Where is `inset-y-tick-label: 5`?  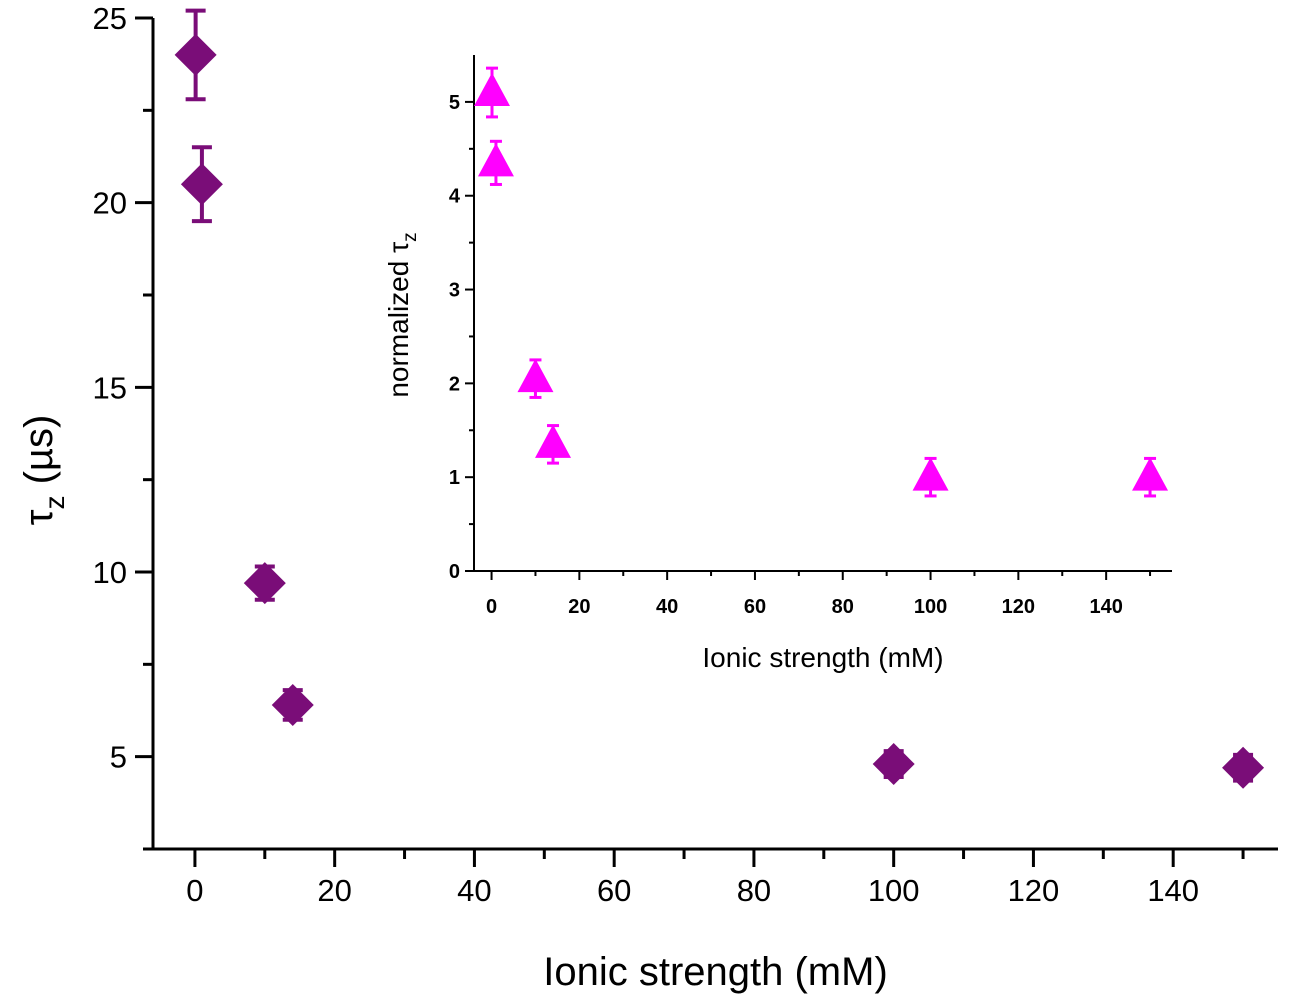
inset-y-tick-label: 5 is located at coordinates (454, 103).